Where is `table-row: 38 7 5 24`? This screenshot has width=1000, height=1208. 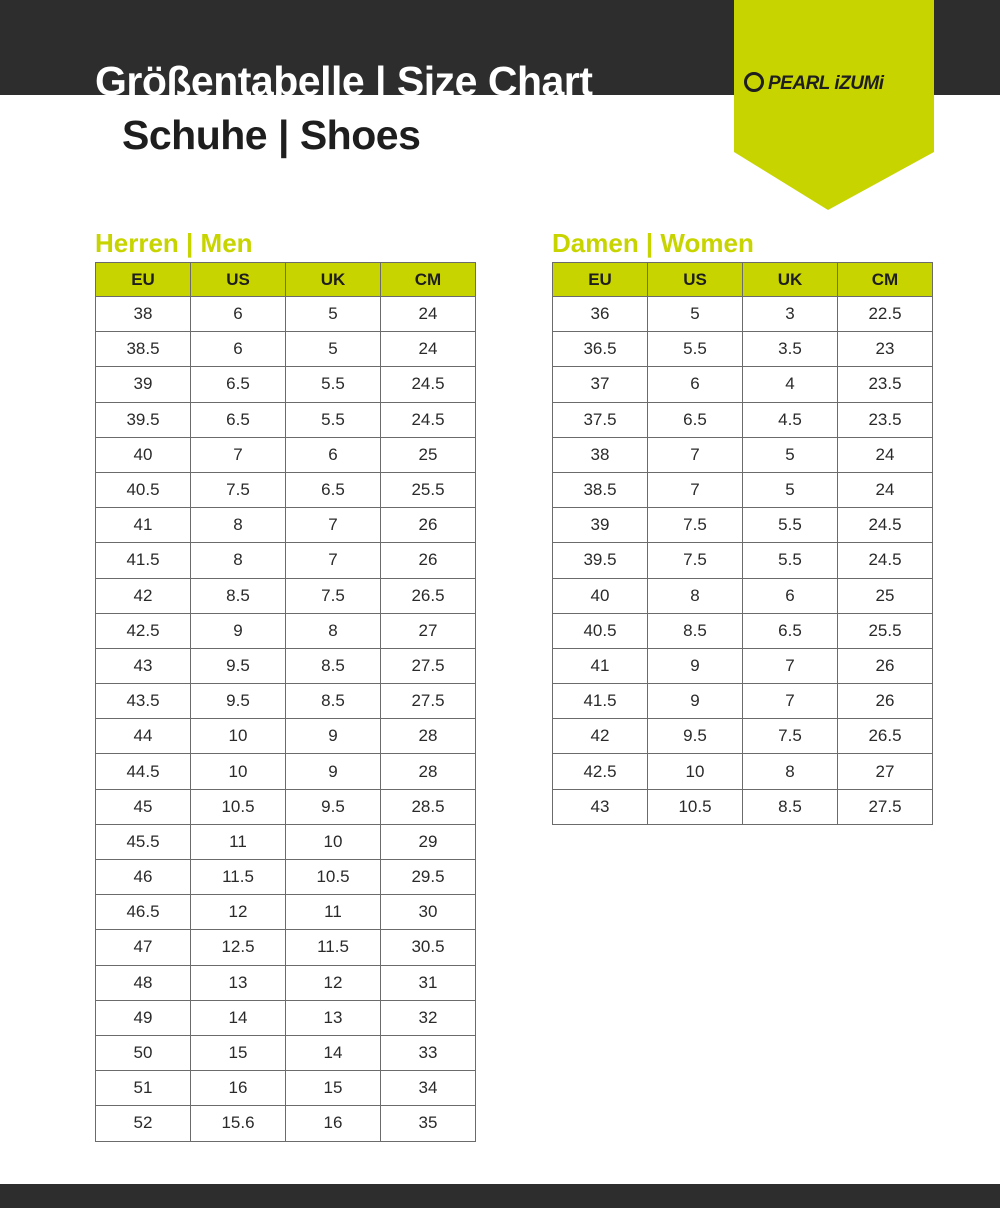 table-row: 38 7 5 24 is located at coordinates (742, 454).